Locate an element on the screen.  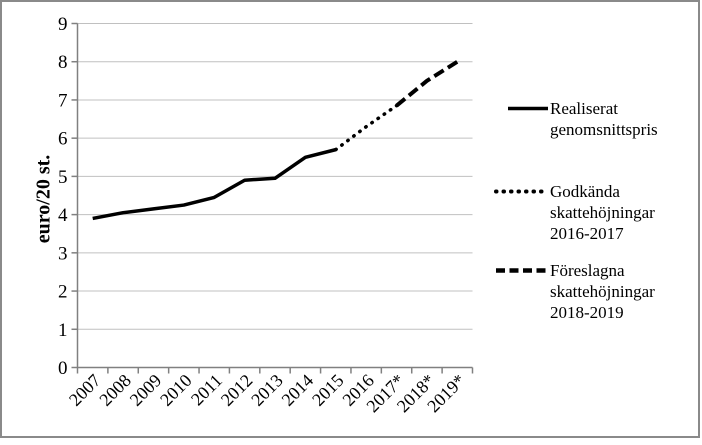
legend-label-line: Godkända is located at coordinates (585, 191).